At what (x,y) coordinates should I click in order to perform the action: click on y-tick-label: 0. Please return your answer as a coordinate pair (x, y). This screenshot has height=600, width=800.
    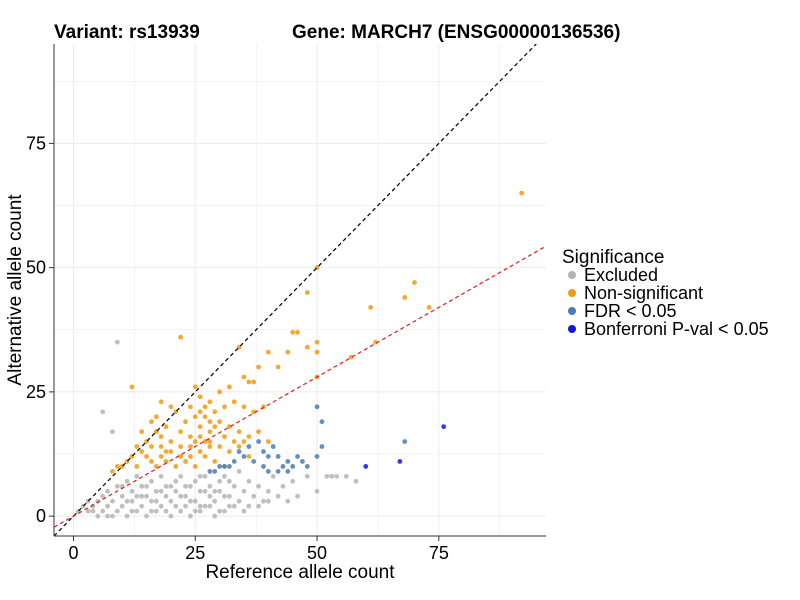
    Looking at the image, I should click on (41, 516).